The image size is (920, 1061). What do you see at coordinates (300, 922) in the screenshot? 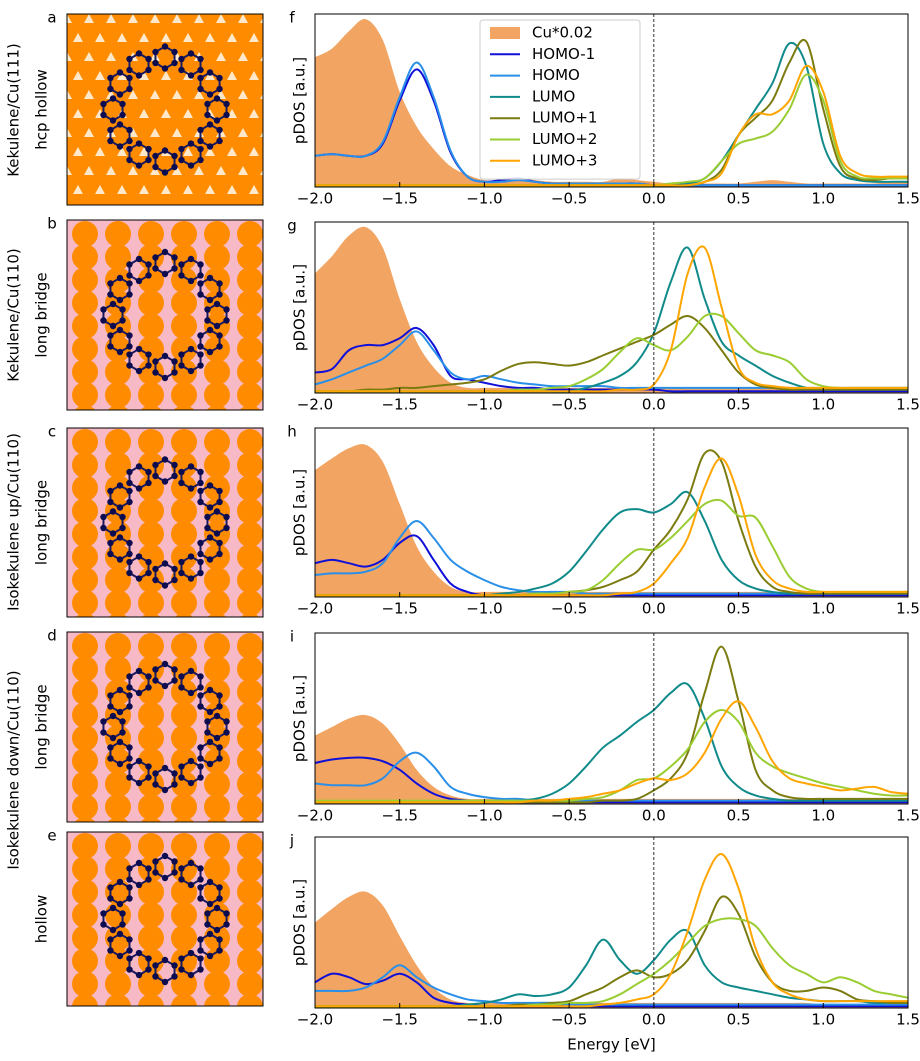
I see `y-axis-label: pDOS [a.u.]` at bounding box center [300, 922].